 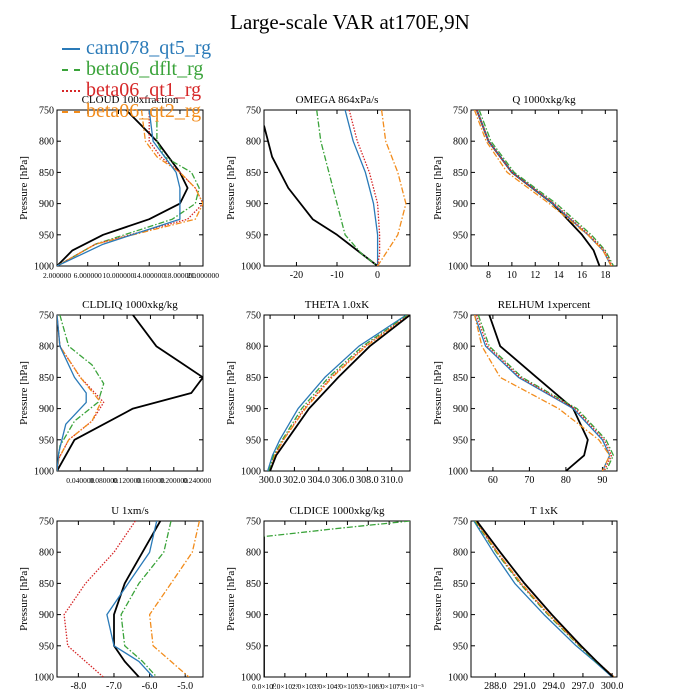 I want to click on x-tick-label: 90, so click(x=602, y=480).